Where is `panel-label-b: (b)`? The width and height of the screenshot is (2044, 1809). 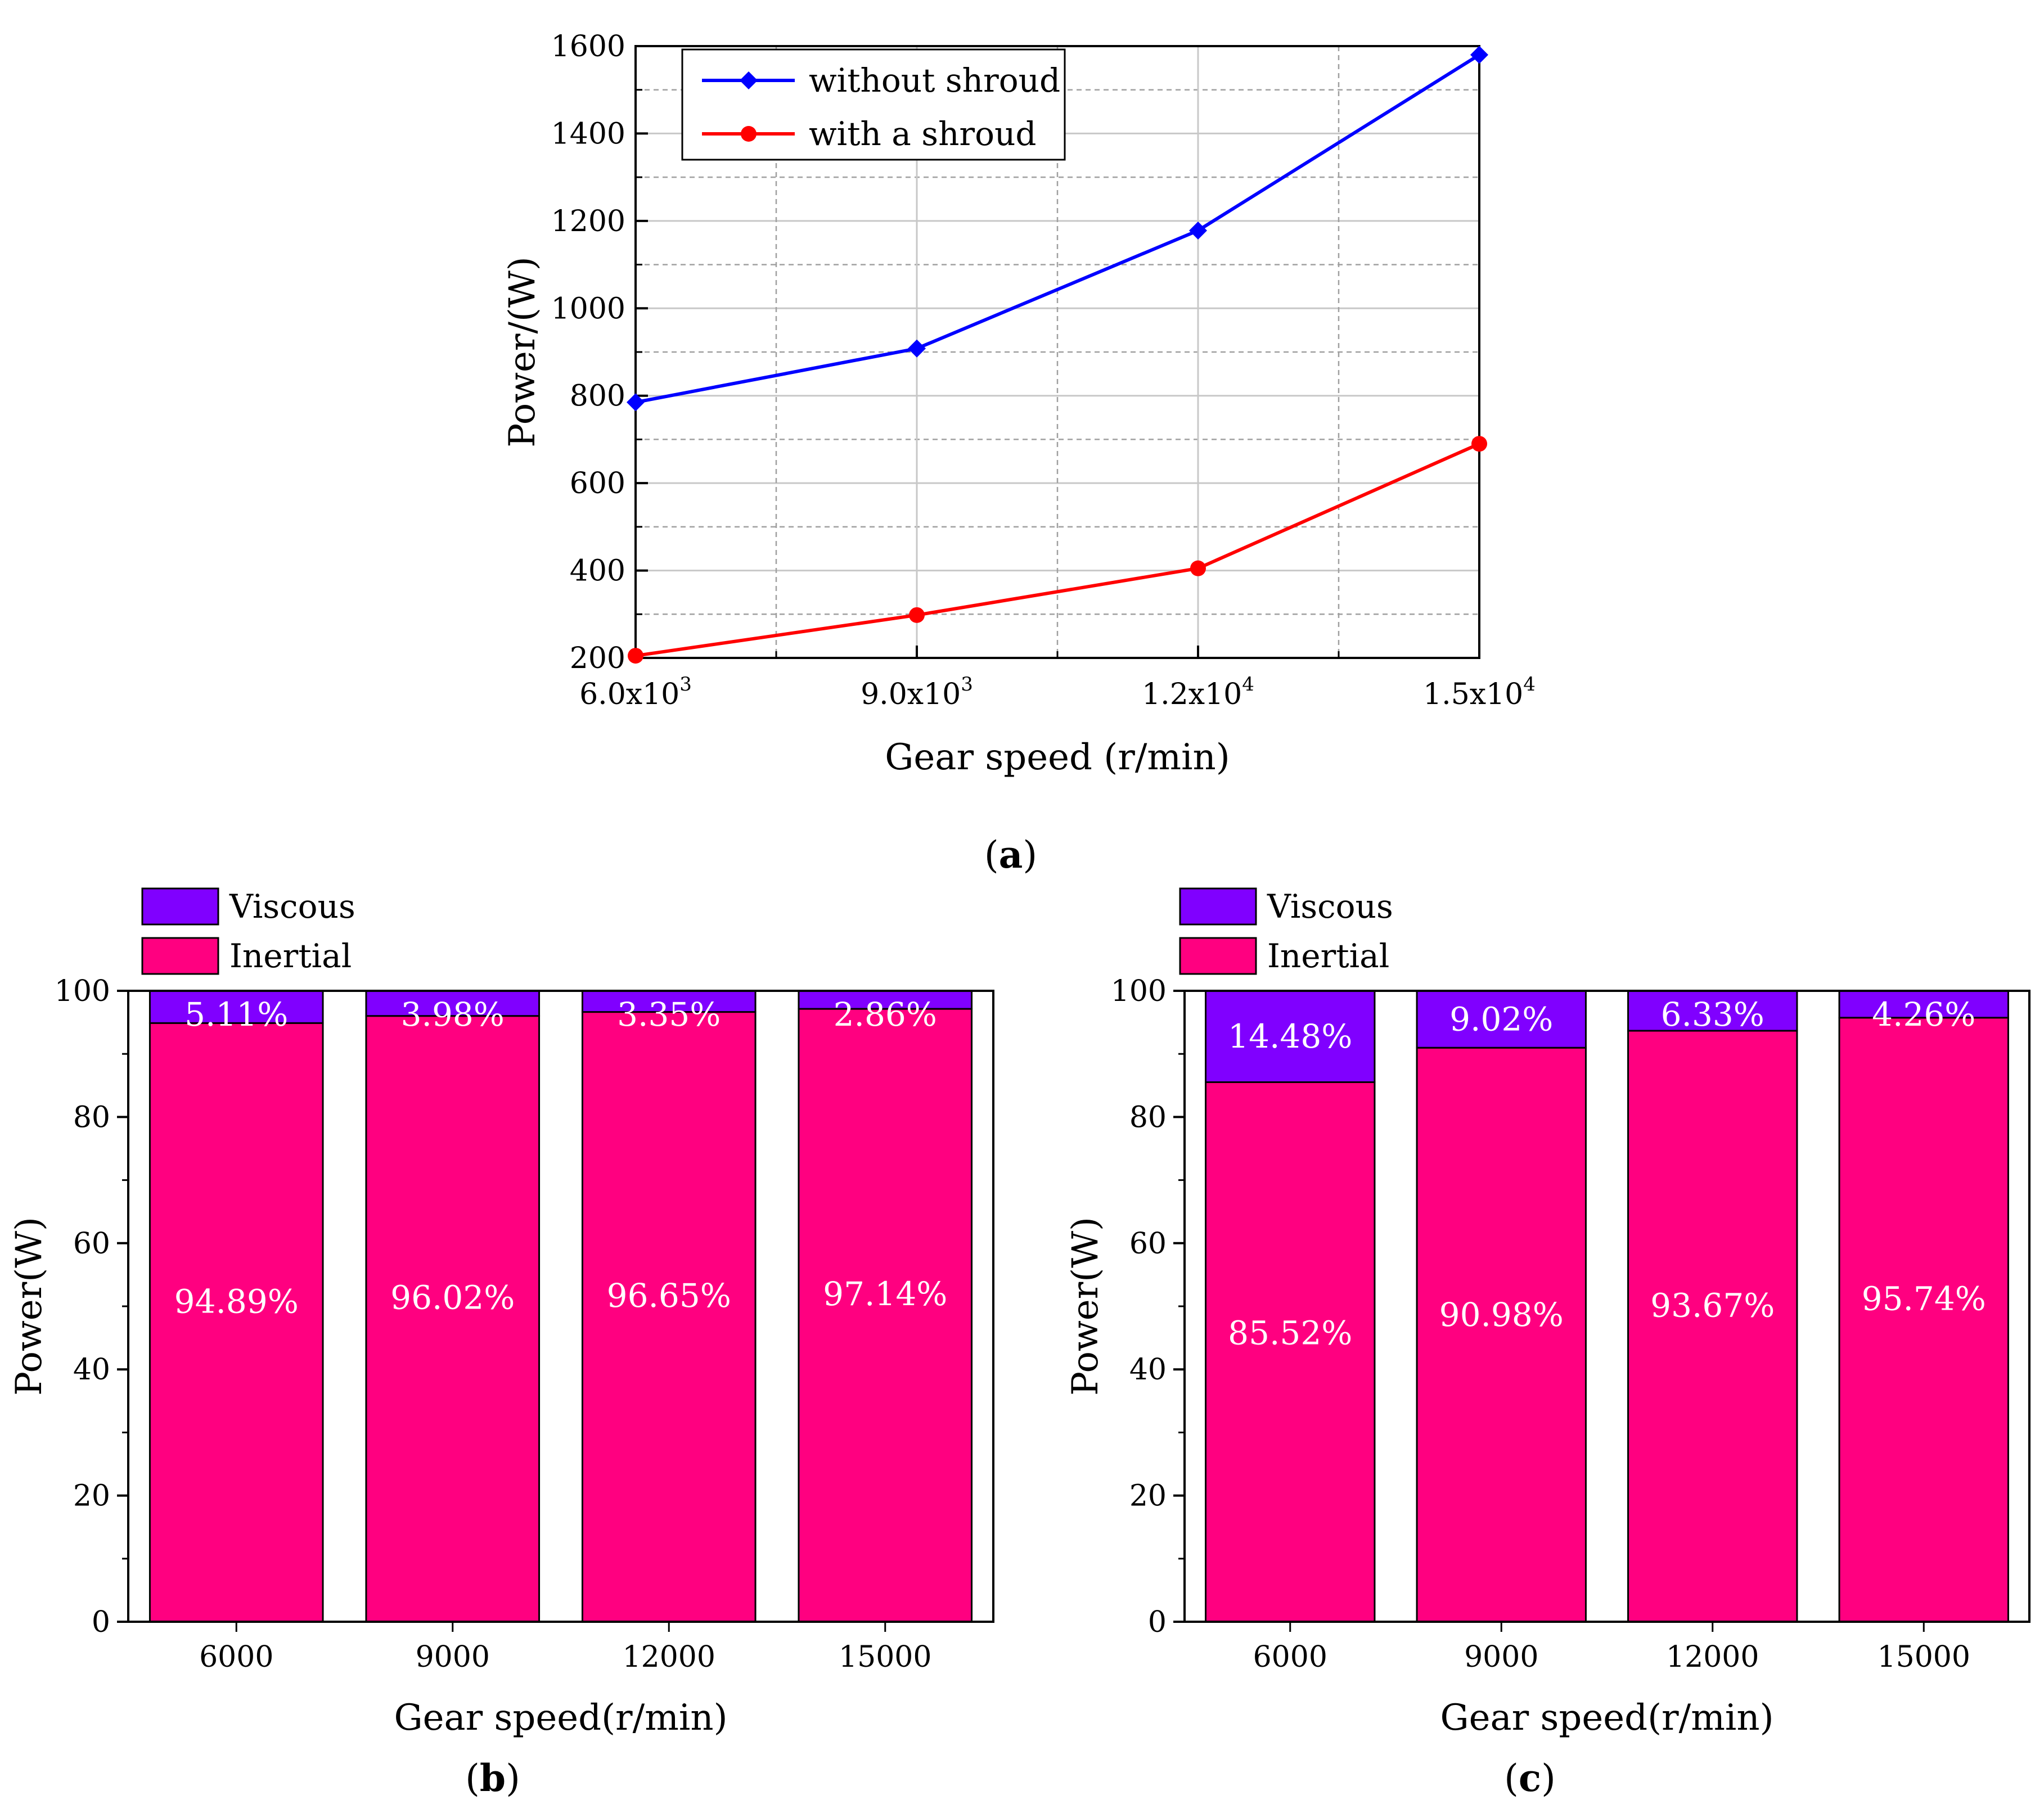 panel-label-b: (b) is located at coordinates (492, 1778).